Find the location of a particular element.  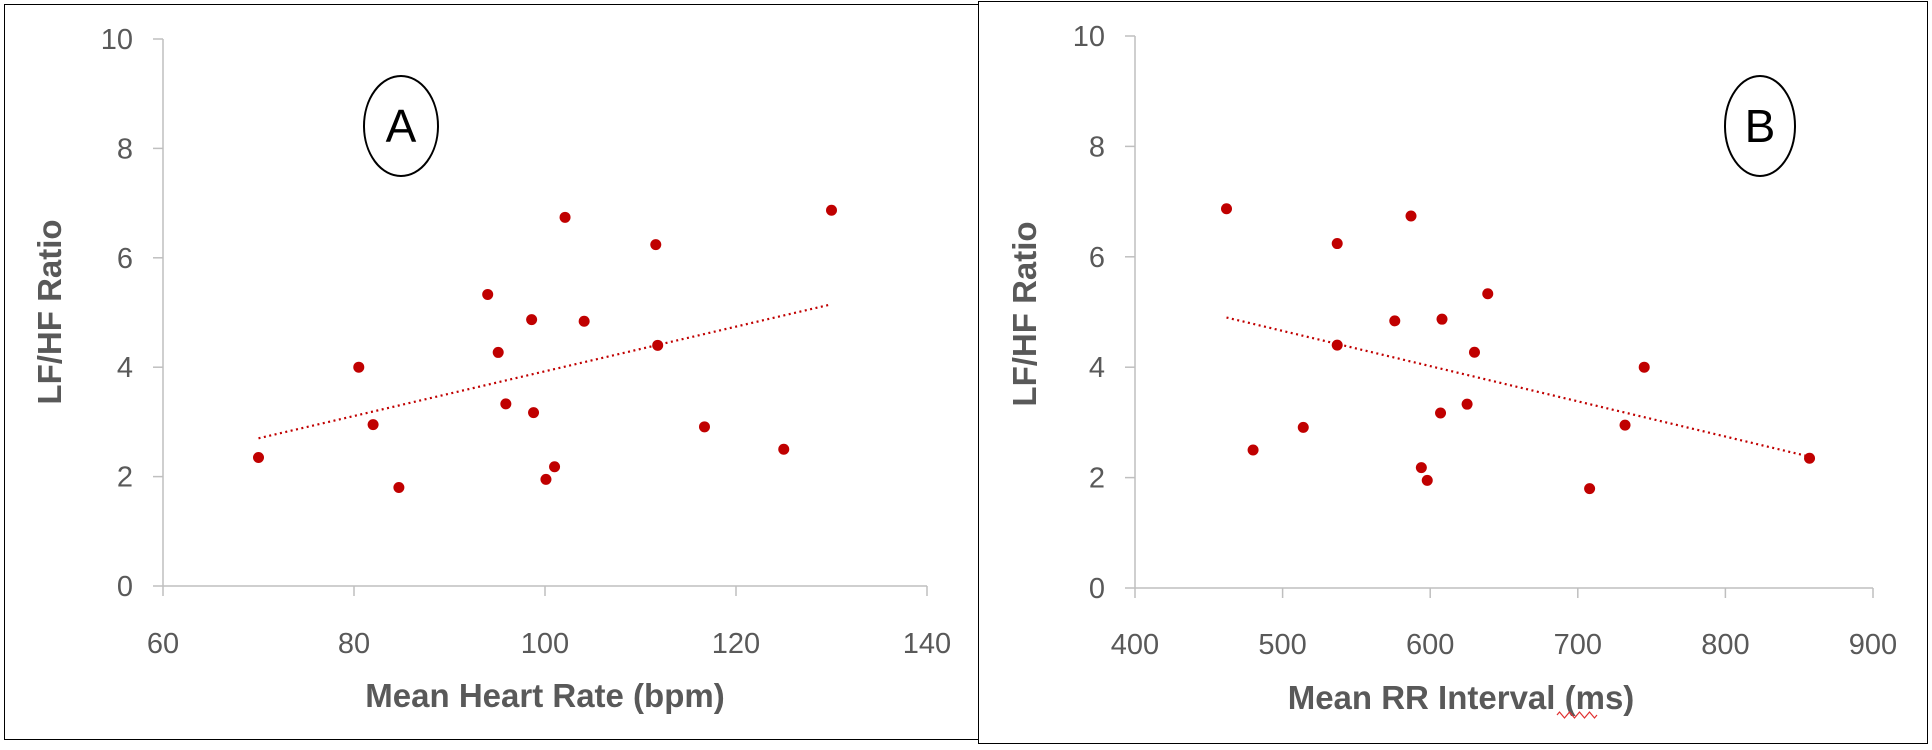

x-tick-label: 900 is located at coordinates (1873, 645).